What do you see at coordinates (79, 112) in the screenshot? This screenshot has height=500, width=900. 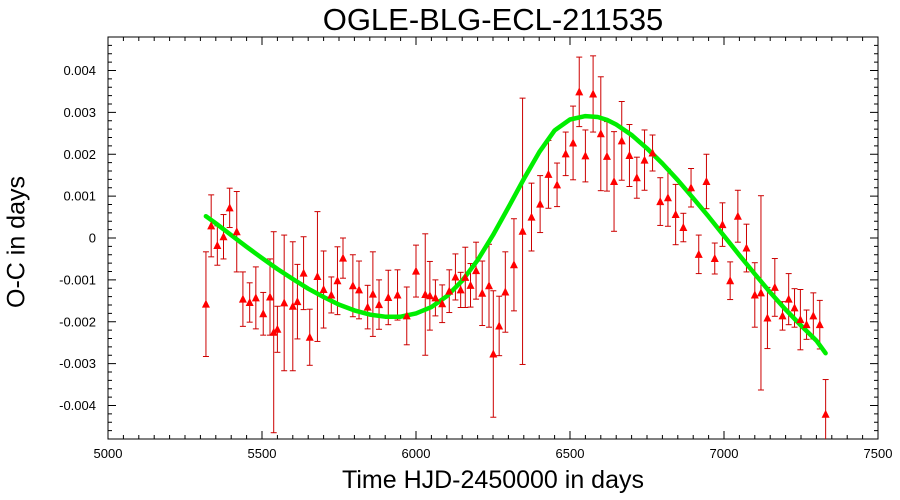 I see `y-tick-label: 0.003` at bounding box center [79, 112].